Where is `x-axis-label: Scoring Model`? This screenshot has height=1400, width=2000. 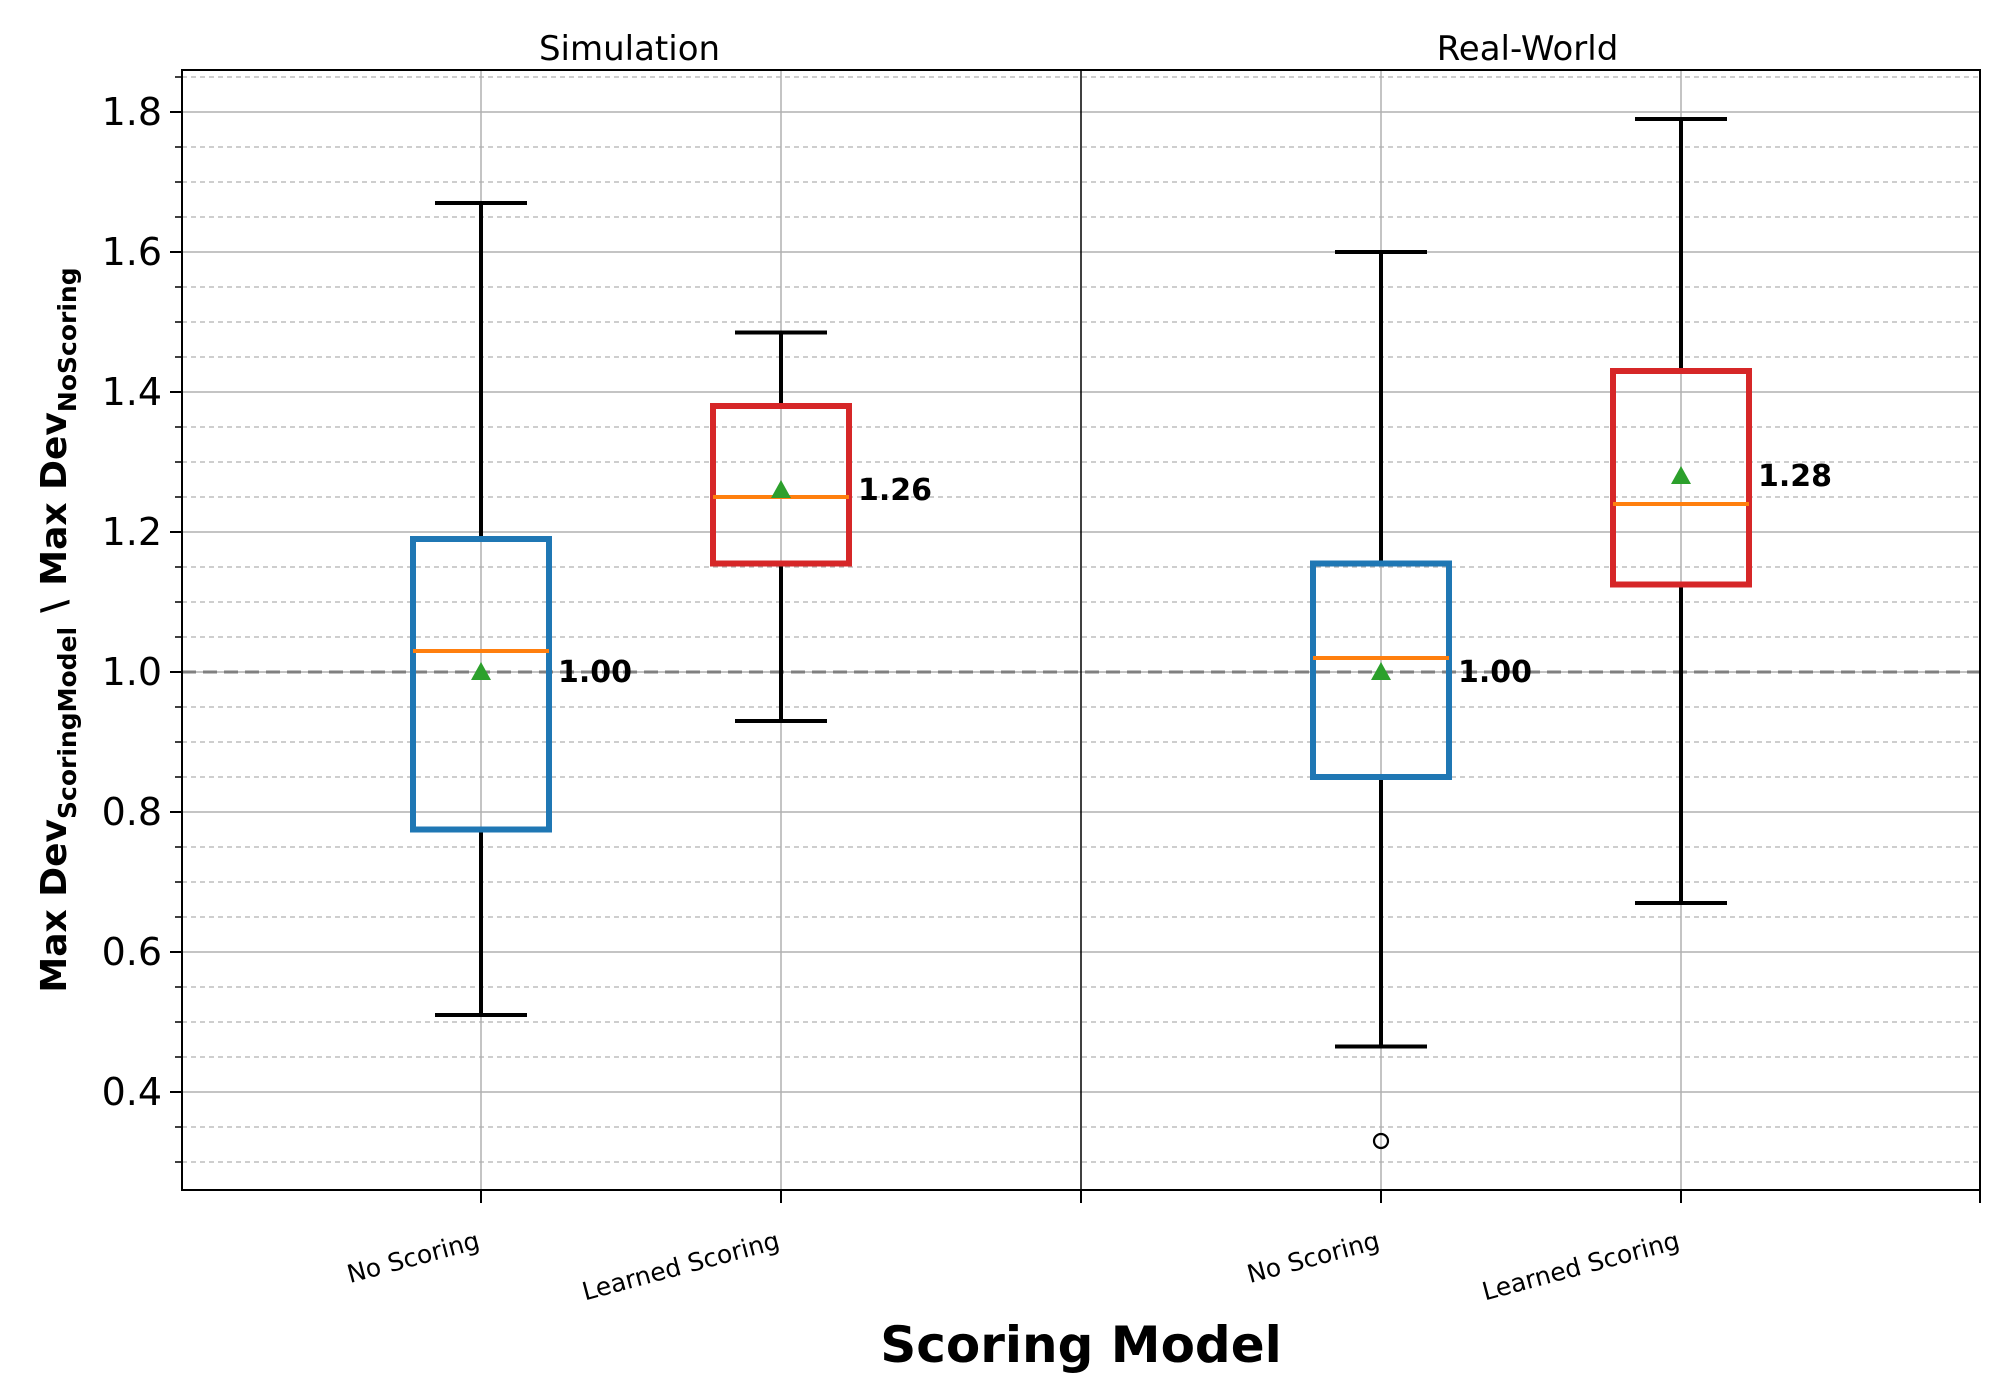 x-axis-label: Scoring Model is located at coordinates (1081, 1345).